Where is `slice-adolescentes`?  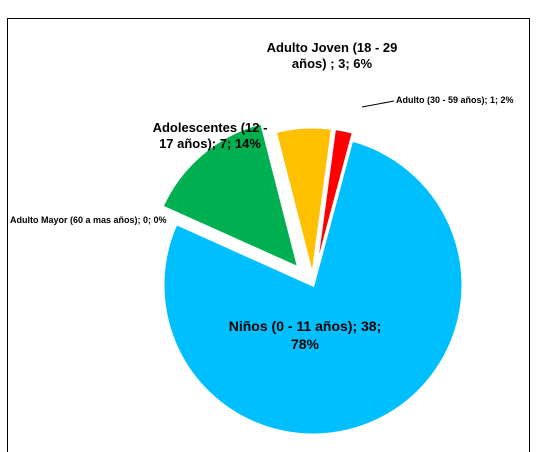
slice-adolescentes is located at coordinates (231, 196).